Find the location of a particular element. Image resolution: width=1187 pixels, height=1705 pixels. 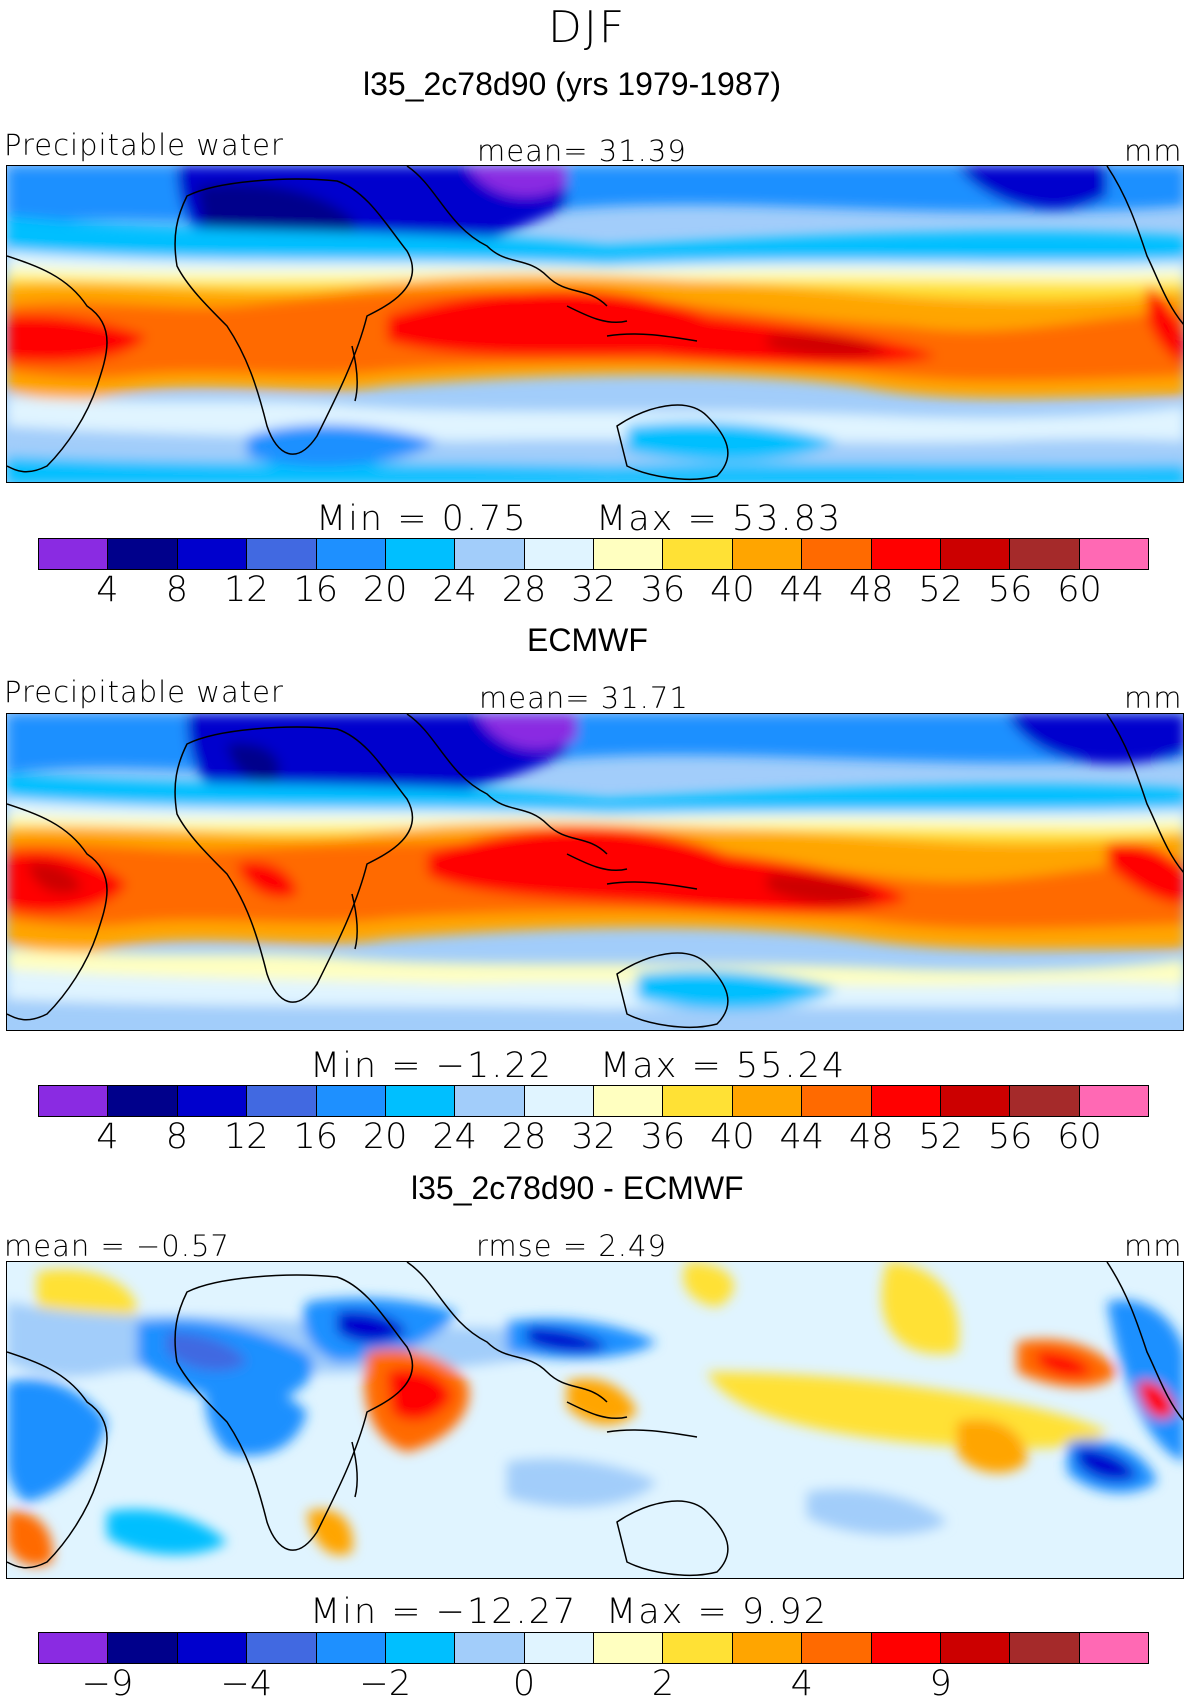

max-label-obs: Max = 55.24 is located at coordinates (723, 1066).